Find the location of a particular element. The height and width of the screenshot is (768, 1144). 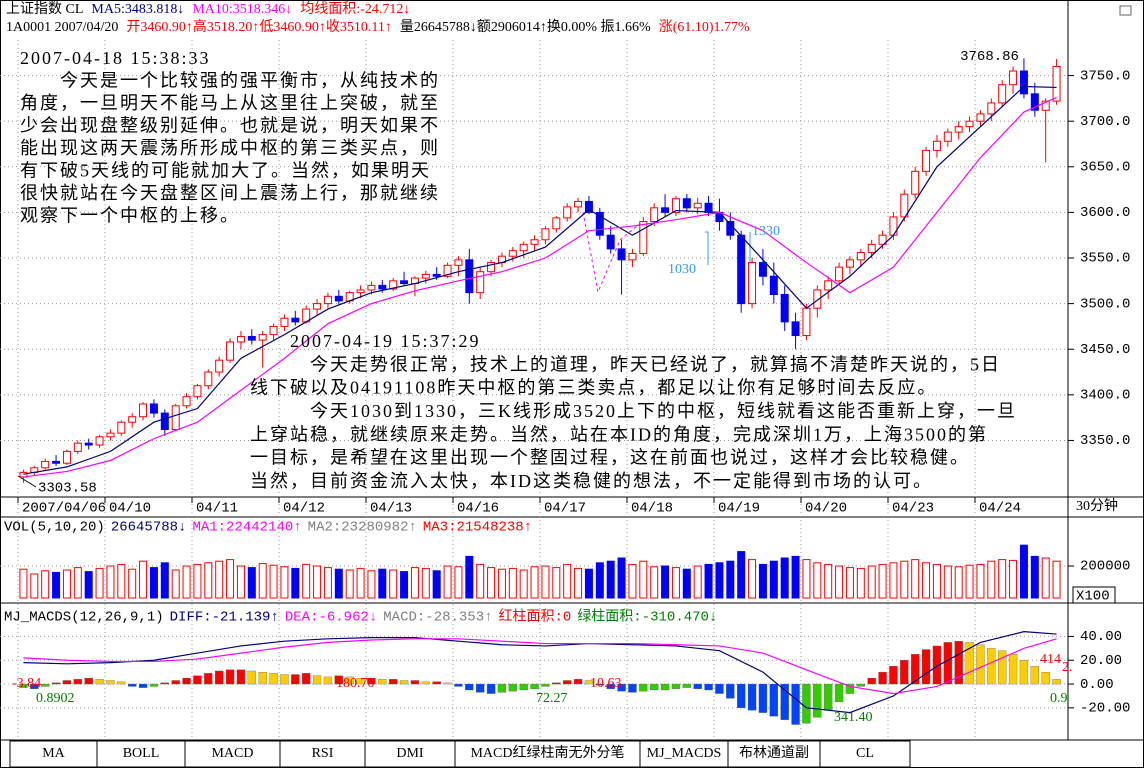

tab-label: MA is located at coordinates (53, 753).